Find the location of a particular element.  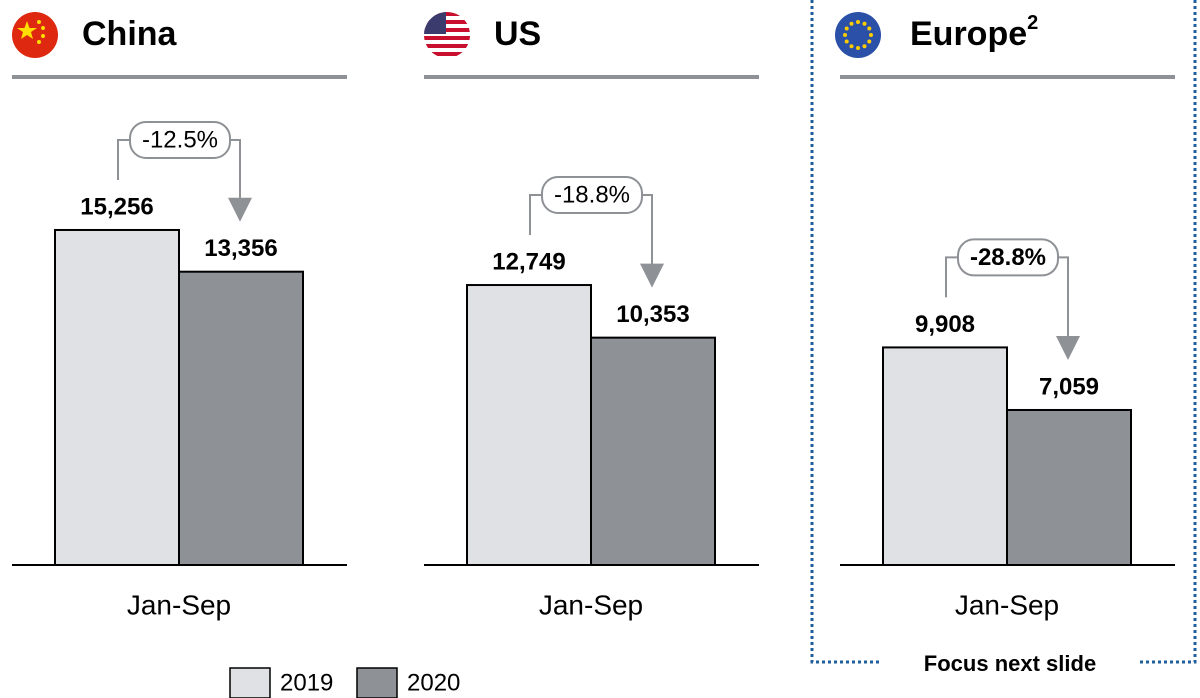

annotation: -18.8% is located at coordinates (592, 194).